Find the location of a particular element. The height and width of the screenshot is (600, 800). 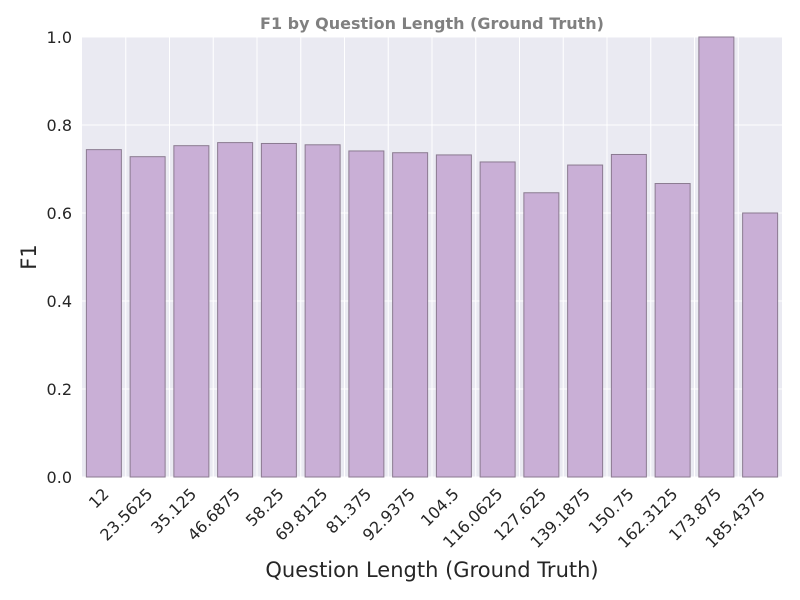

y-tick-label: 0.6 is located at coordinates (59, 213).